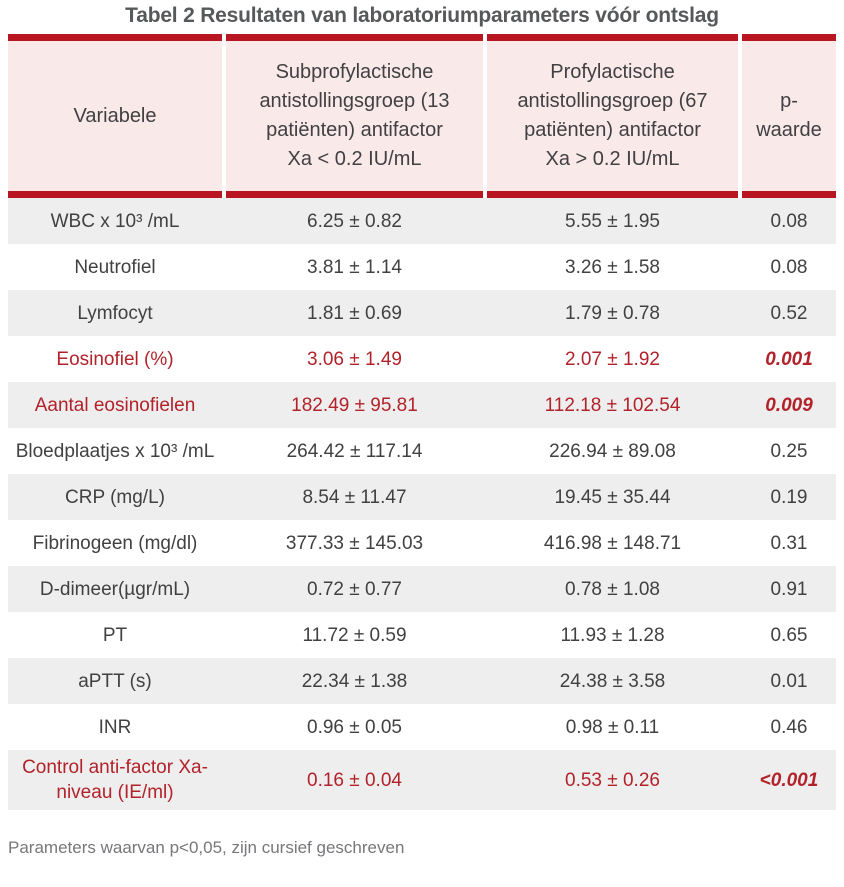 The height and width of the screenshot is (887, 844). I want to click on subprophylactic-value-cell: 0.72 ± 0.77, so click(354, 589).